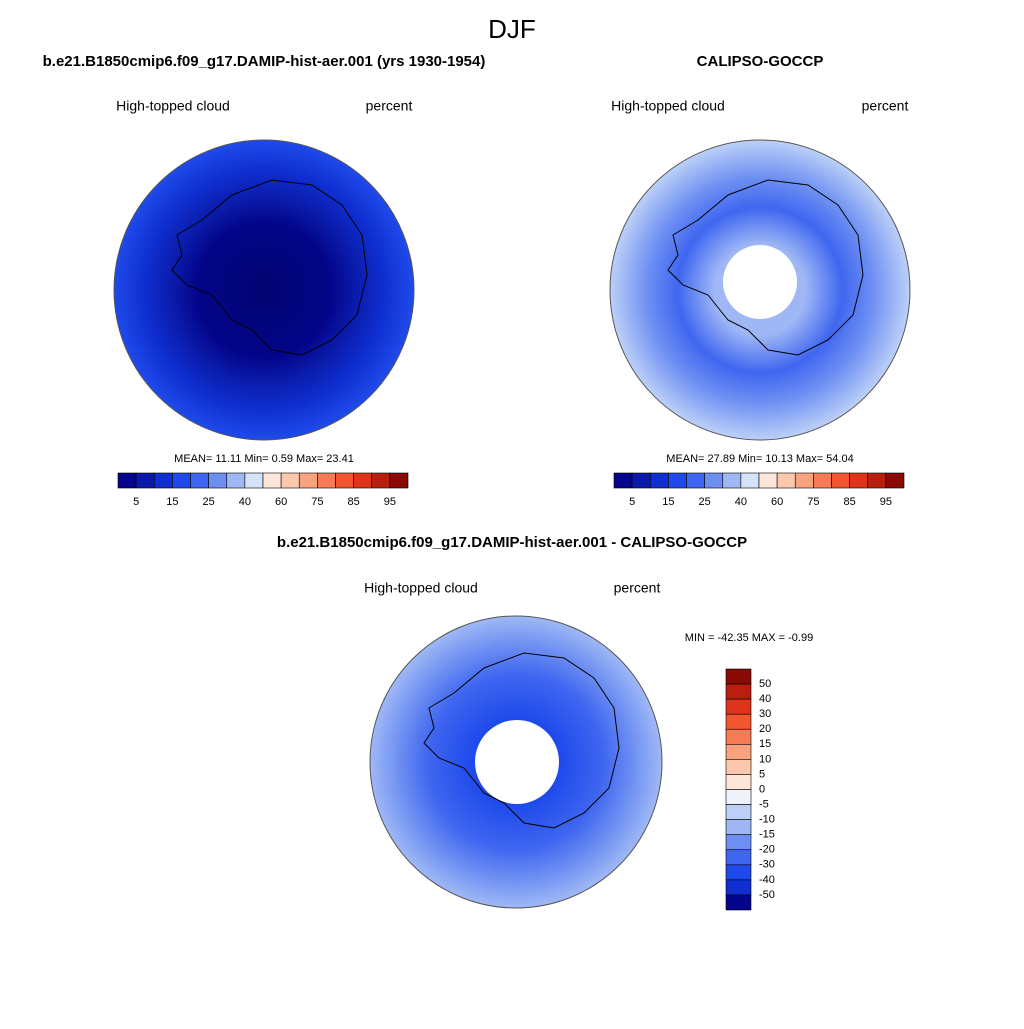 This screenshot has width=1024, height=1029. Describe the element at coordinates (767, 850) in the screenshot. I see `colorbar-label: -20` at that location.